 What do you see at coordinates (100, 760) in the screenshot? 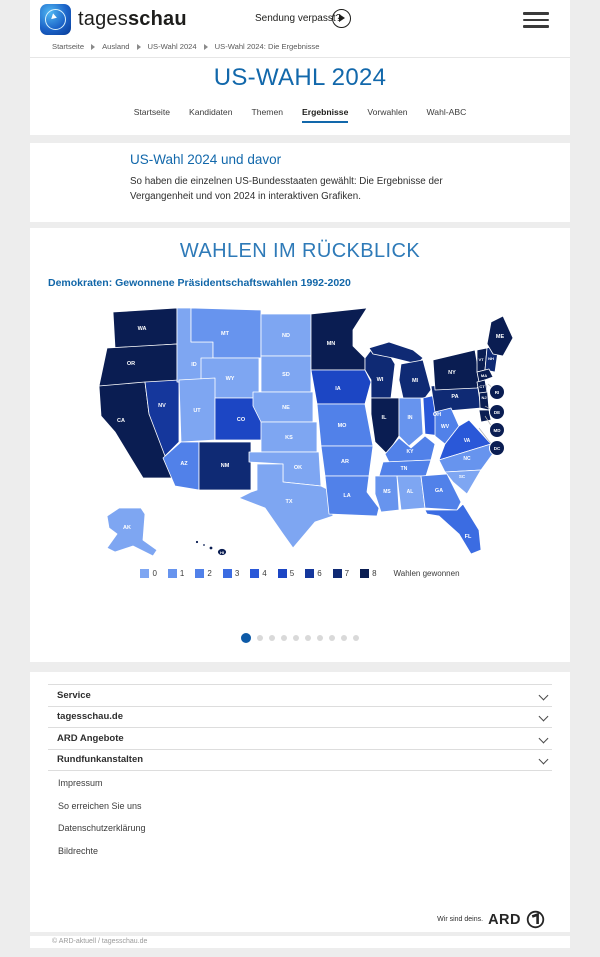
I see `accordion-label: Rundfunkanstalten` at bounding box center [100, 760].